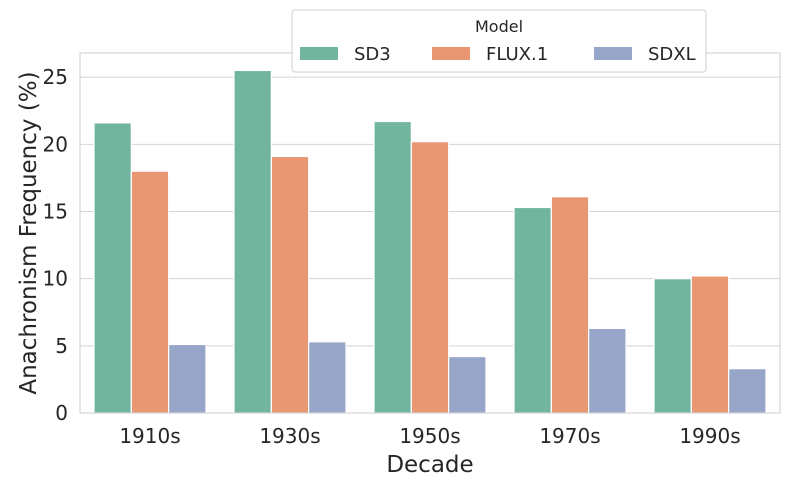  Describe the element at coordinates (710, 344) in the screenshot. I see `bar-flux1-1990s` at that location.